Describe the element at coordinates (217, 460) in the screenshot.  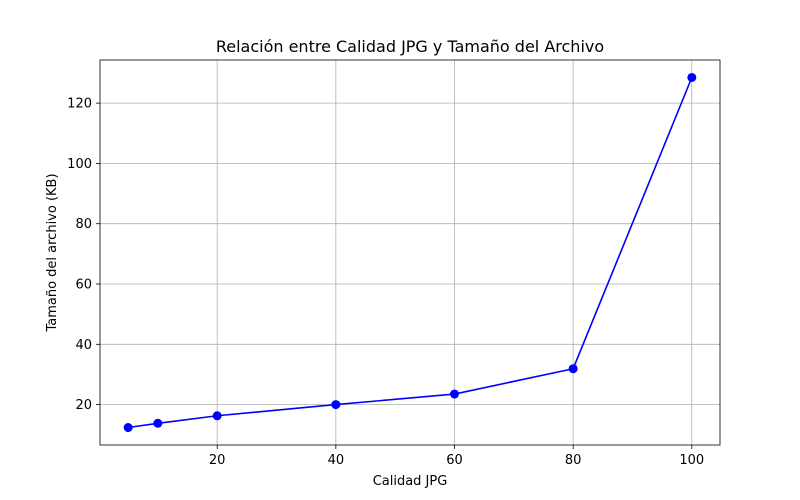
I see `x-tick-label: 20` at that location.